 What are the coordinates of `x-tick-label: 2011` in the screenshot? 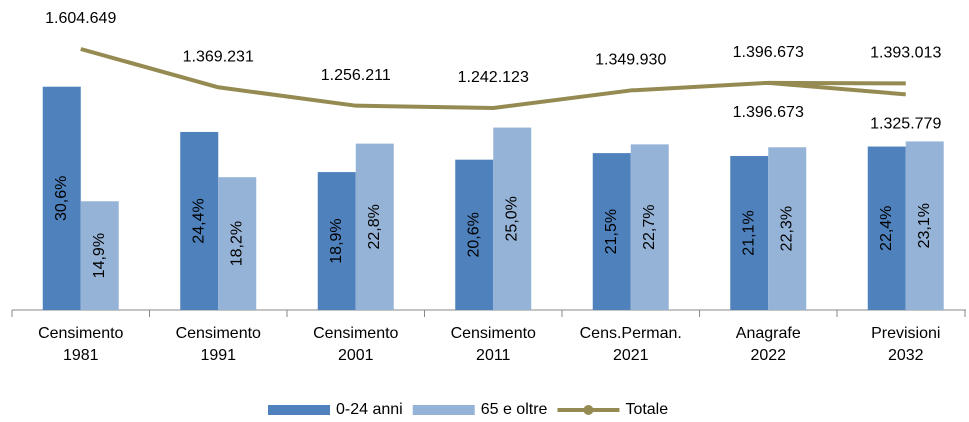 It's located at (493, 355).